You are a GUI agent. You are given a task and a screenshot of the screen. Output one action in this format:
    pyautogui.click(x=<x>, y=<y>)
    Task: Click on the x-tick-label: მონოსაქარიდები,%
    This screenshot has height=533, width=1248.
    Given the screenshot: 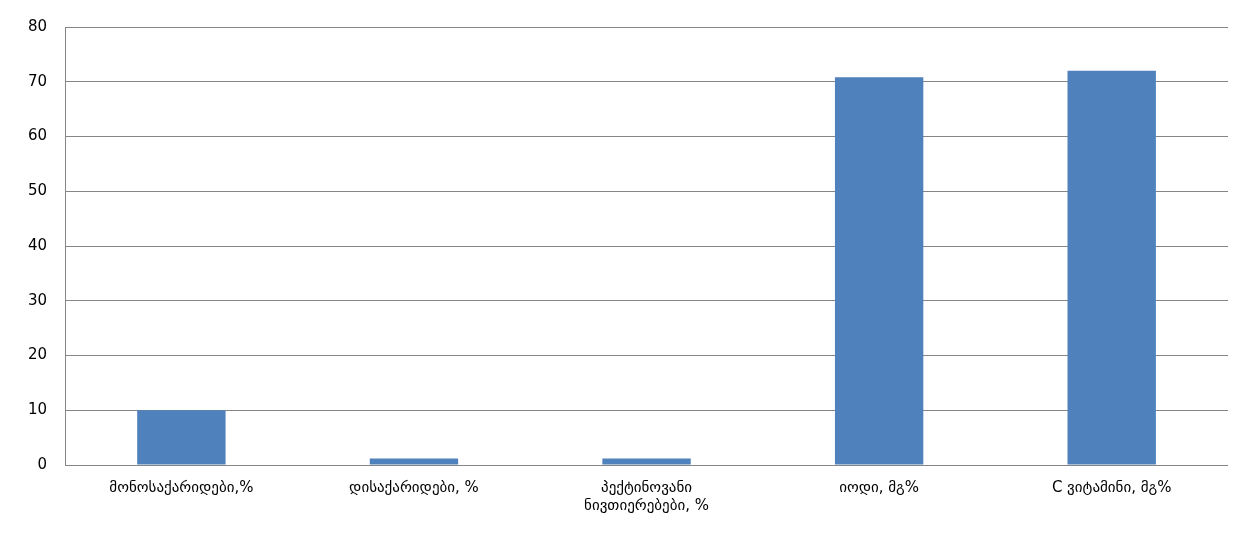 What is the action you would take?
    pyautogui.click(x=181, y=486)
    